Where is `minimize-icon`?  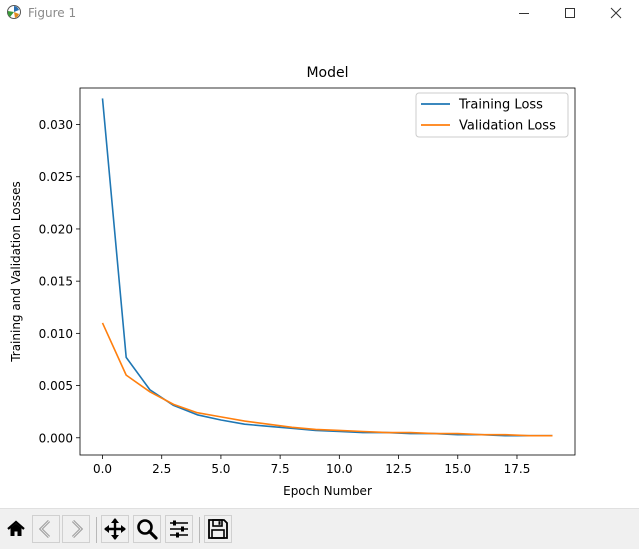 minimize-icon is located at coordinates (524, 13).